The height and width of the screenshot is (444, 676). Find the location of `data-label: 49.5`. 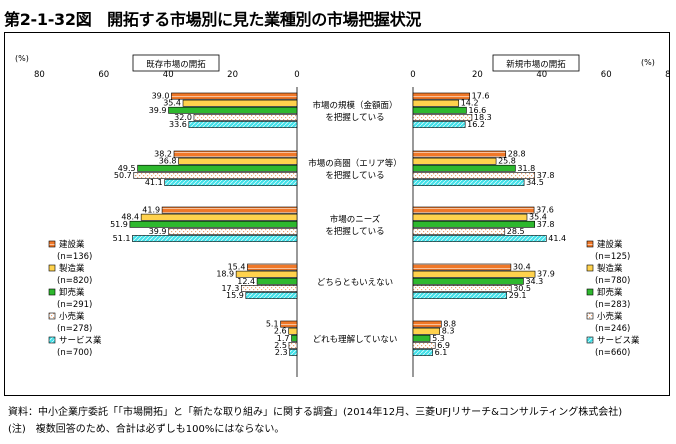

data-label: 49.5 is located at coordinates (127, 168).